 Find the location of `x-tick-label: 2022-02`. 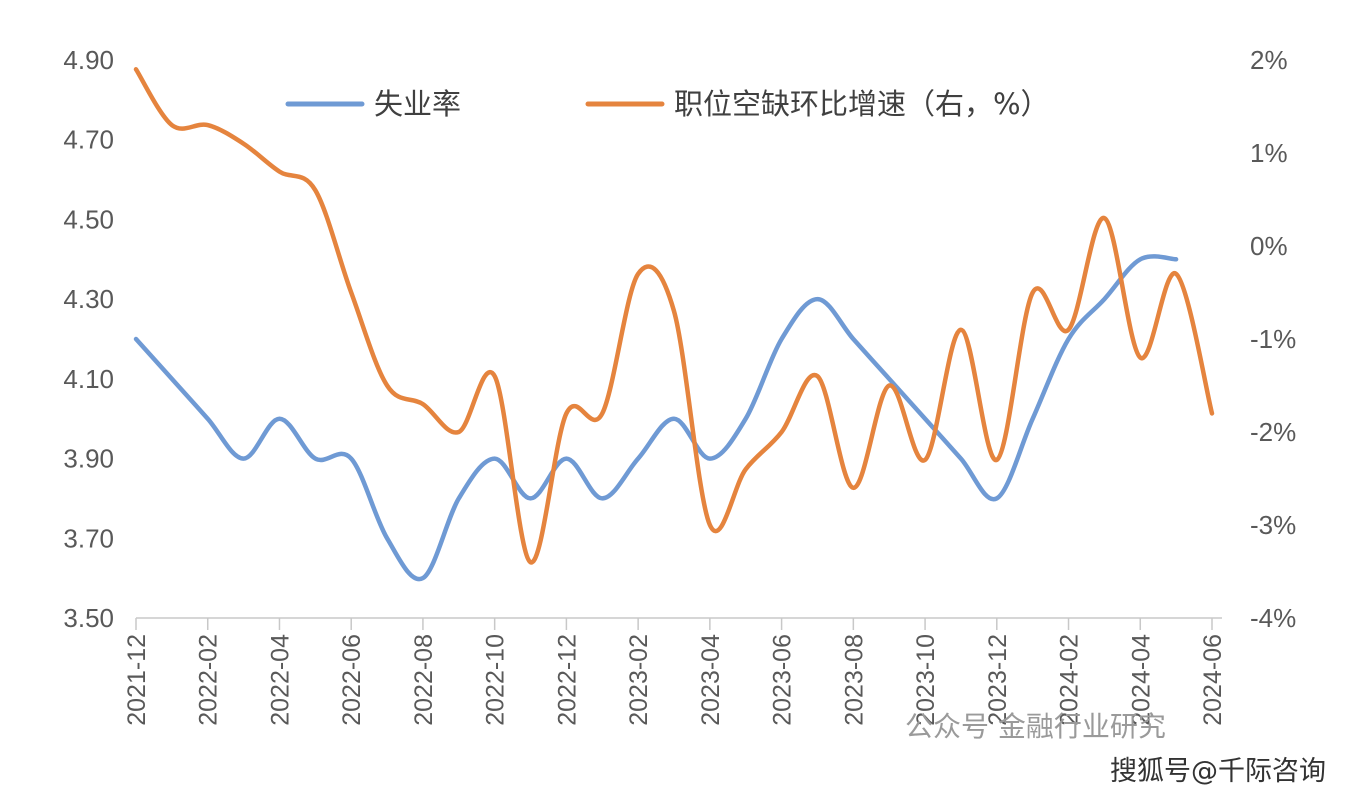

x-tick-label: 2022-02 is located at coordinates (209, 680).